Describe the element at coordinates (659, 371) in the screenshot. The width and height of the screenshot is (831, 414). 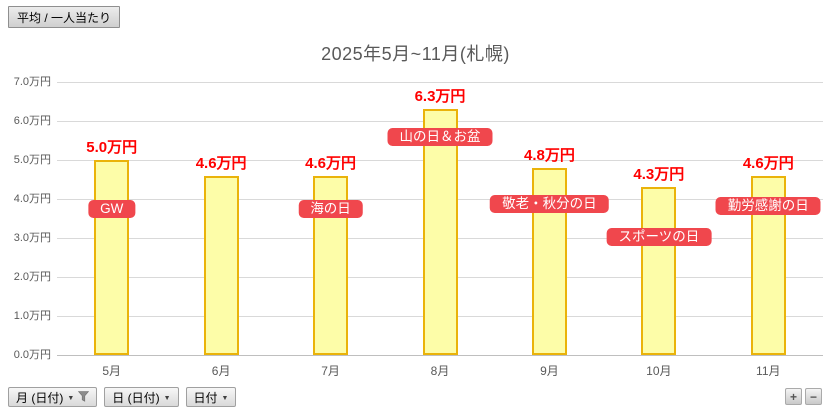
I see `x-tick-label: 10月` at that location.